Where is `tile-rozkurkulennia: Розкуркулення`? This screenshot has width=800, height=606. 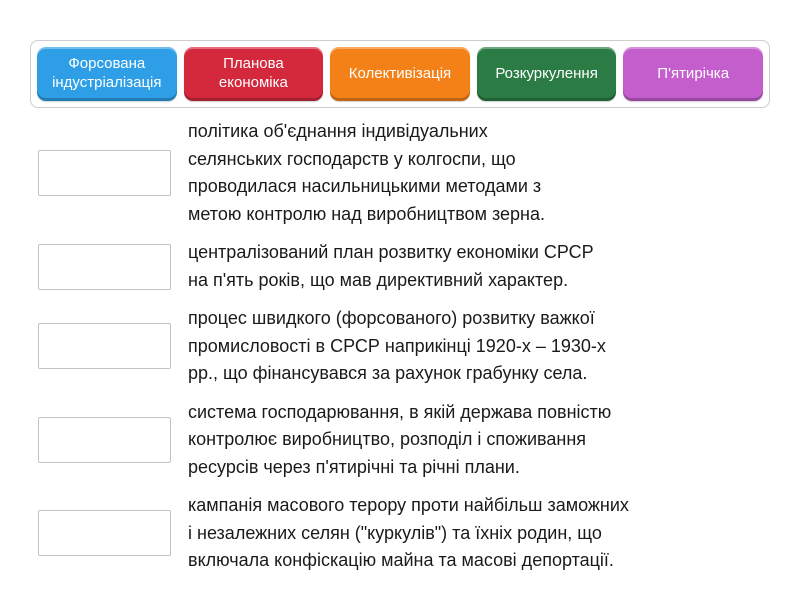 tile-rozkurkulennia: Розкуркулення is located at coordinates (546, 74).